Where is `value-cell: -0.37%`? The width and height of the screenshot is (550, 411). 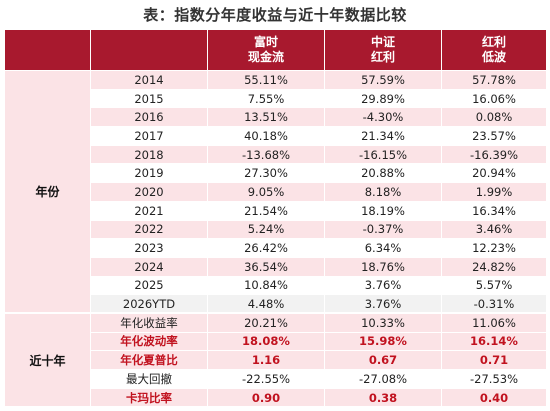
value-cell: -0.37% is located at coordinates (383, 230).